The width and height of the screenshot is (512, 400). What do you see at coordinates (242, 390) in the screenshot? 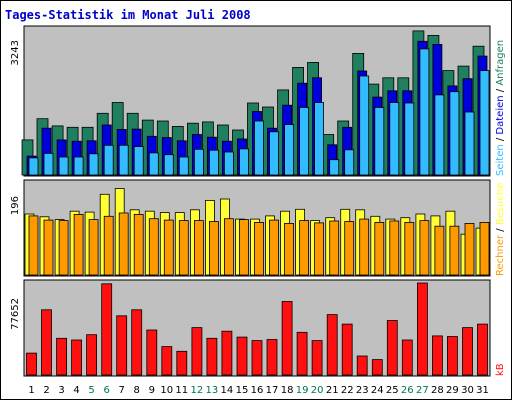
I see `x-tick-label-day-15: 15` at bounding box center [242, 390].